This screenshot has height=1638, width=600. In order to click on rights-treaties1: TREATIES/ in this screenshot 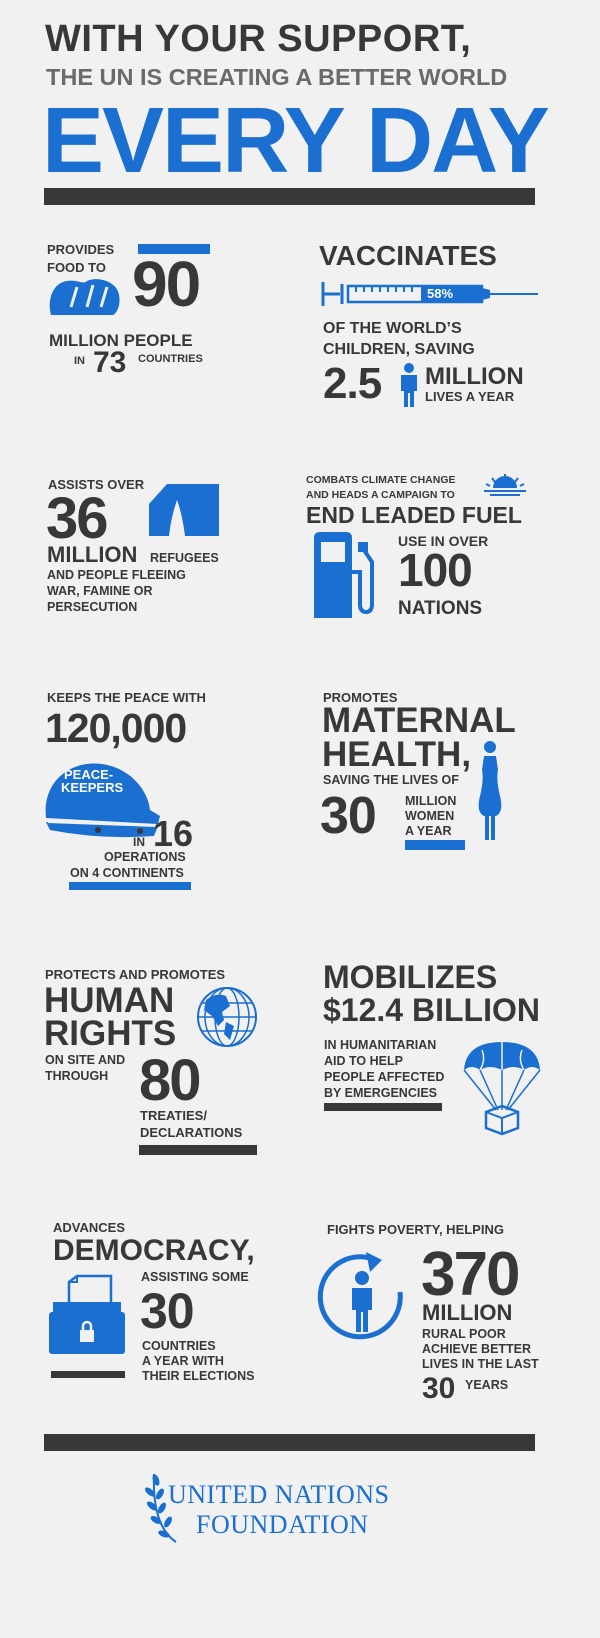, I will do `click(173, 1115)`.